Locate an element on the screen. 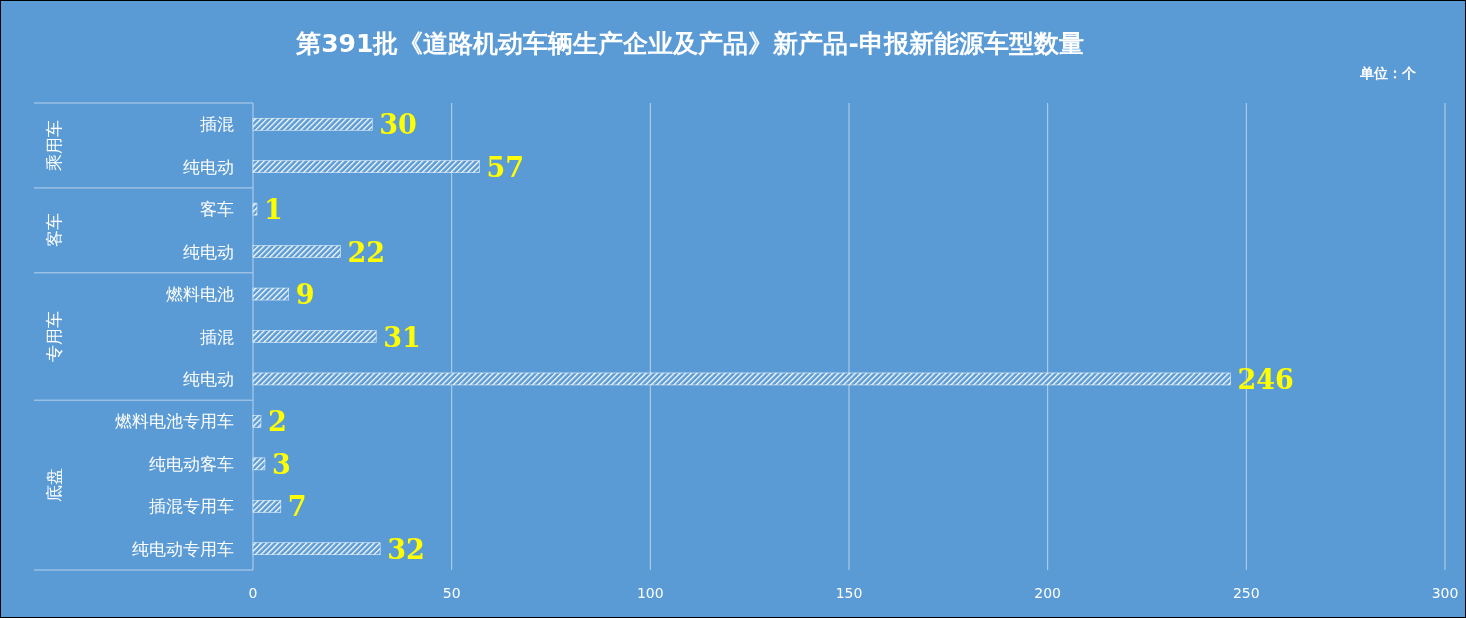  data-label: 30 is located at coordinates (398, 125).